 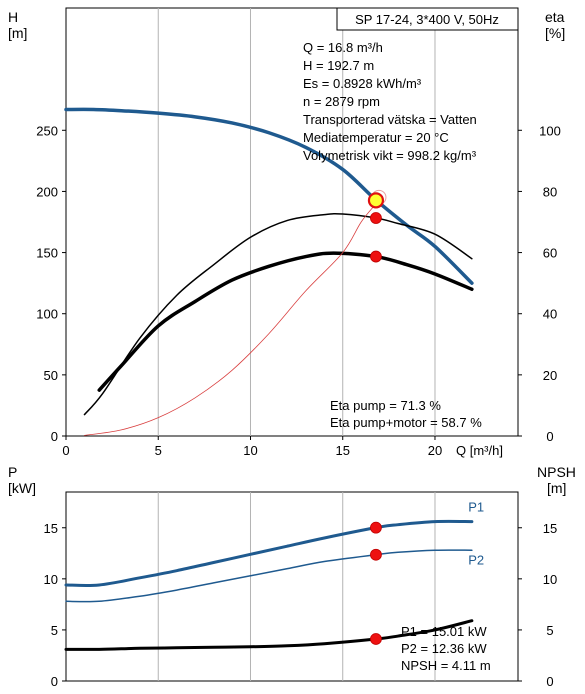 I want to click on x-tick-label: 10, so click(x=250, y=450).